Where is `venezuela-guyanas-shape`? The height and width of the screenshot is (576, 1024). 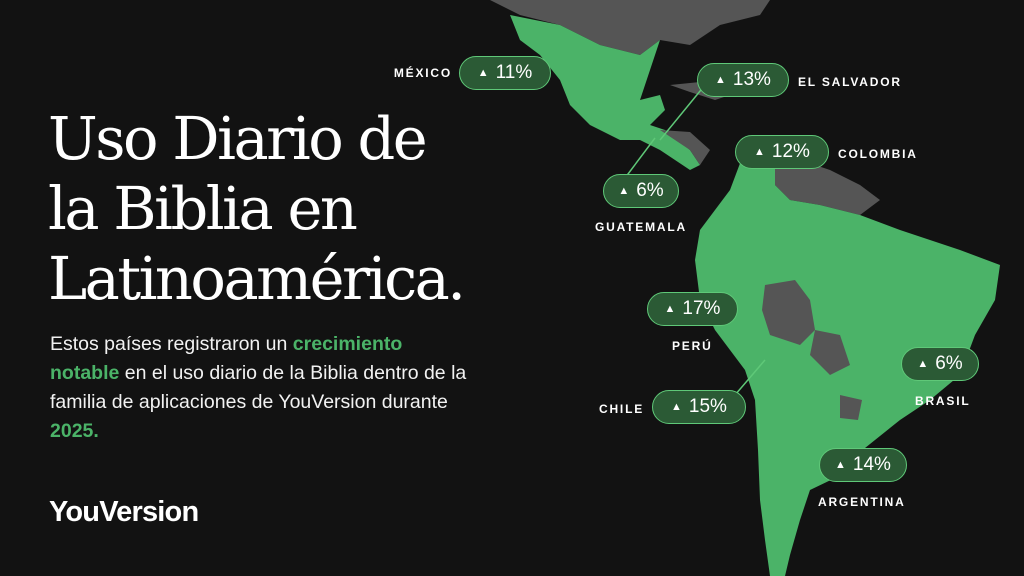
venezuela-guyanas-shape is located at coordinates (827, 187).